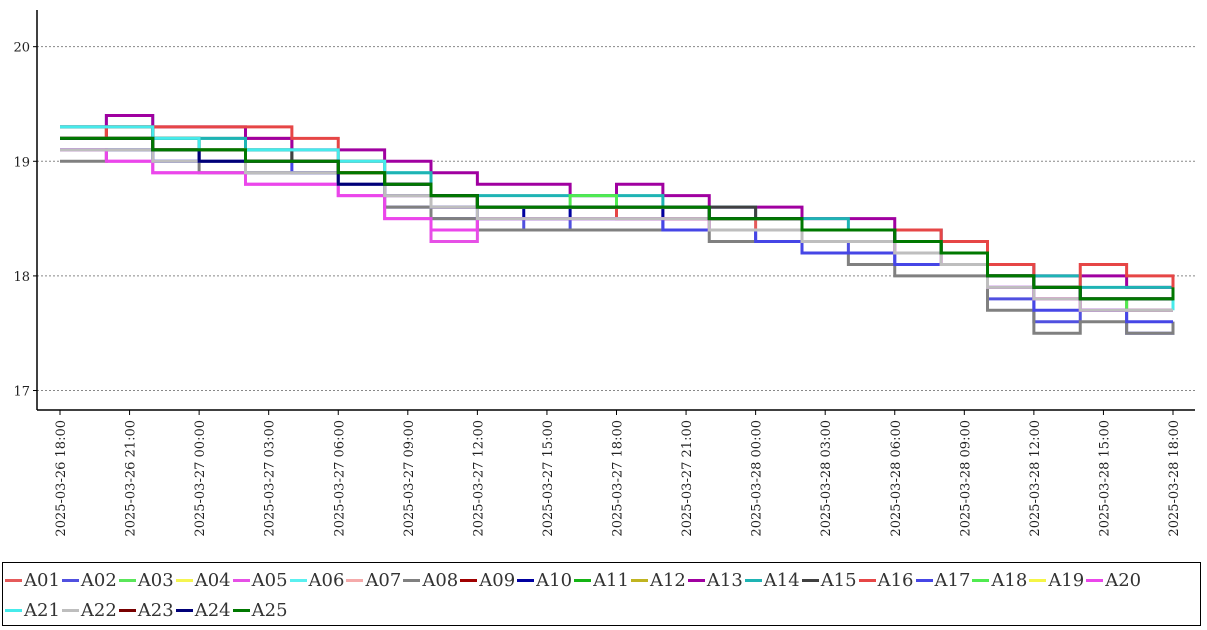 Image resolution: width=1207 pixels, height=630 pixels. I want to click on legend-label: A18, so click(1009, 580).